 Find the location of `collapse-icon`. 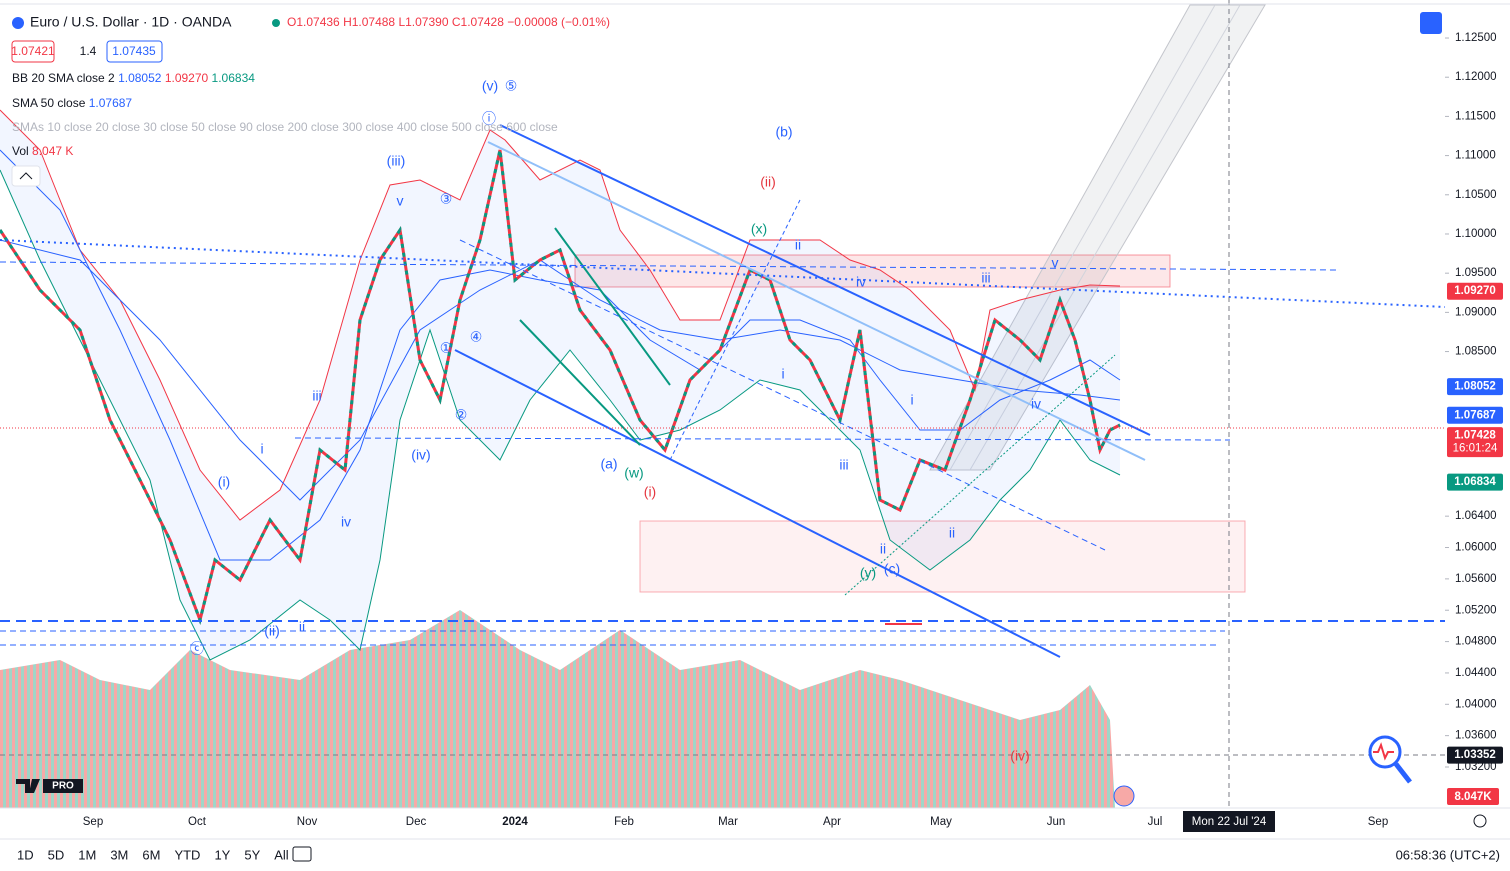

collapse-icon is located at coordinates (26, 176).